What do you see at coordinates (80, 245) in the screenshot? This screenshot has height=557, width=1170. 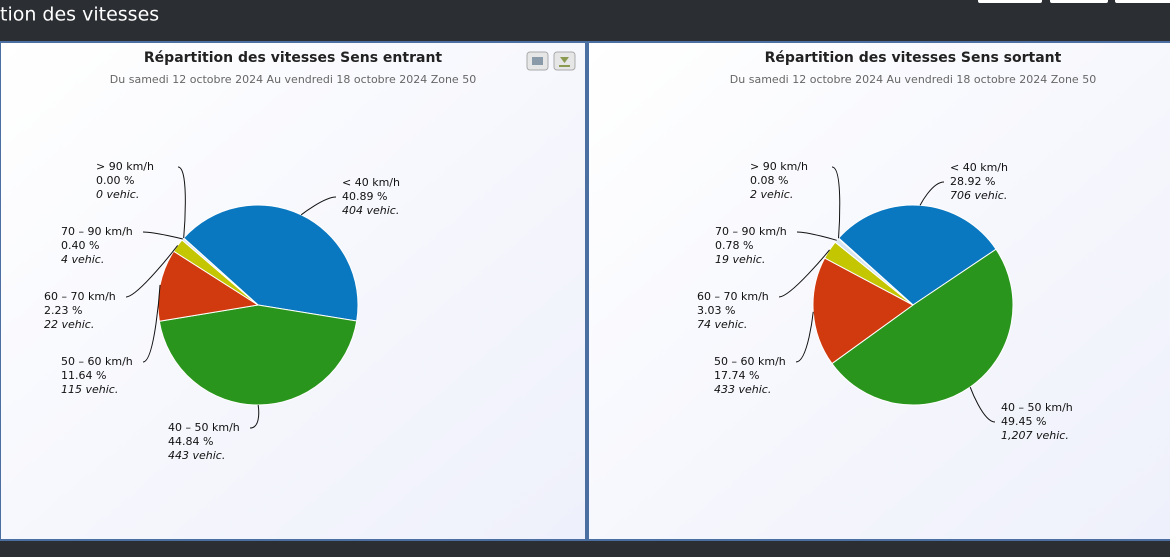 I see `slice-value: 0.40 %` at bounding box center [80, 245].